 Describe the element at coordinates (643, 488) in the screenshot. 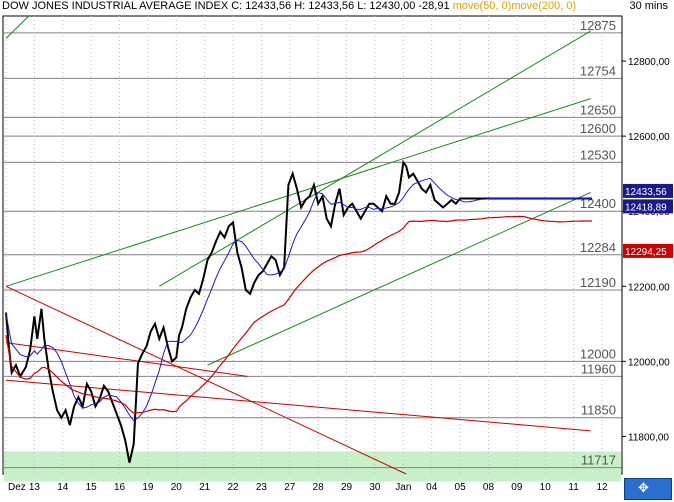

I see `crosshair-icon: ✥` at that location.